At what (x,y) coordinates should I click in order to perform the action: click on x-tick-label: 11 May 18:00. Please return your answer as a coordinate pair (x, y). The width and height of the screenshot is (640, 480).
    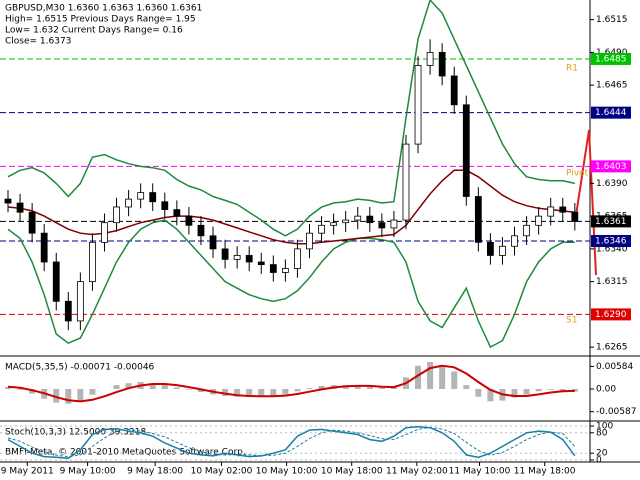
    Looking at the image, I should click on (545, 472).